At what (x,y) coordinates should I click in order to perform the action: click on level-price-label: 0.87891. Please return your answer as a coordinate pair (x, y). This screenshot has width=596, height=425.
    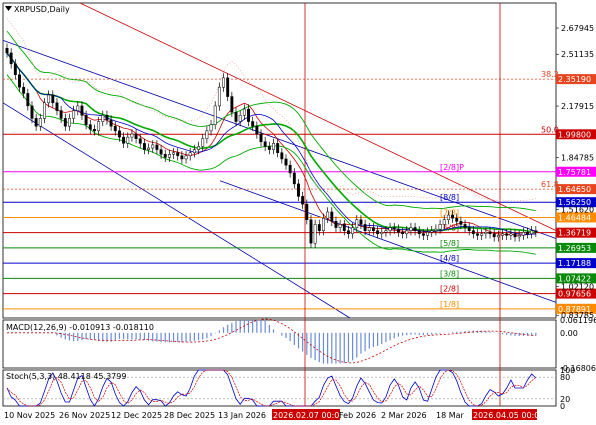
    Looking at the image, I should click on (574, 309).